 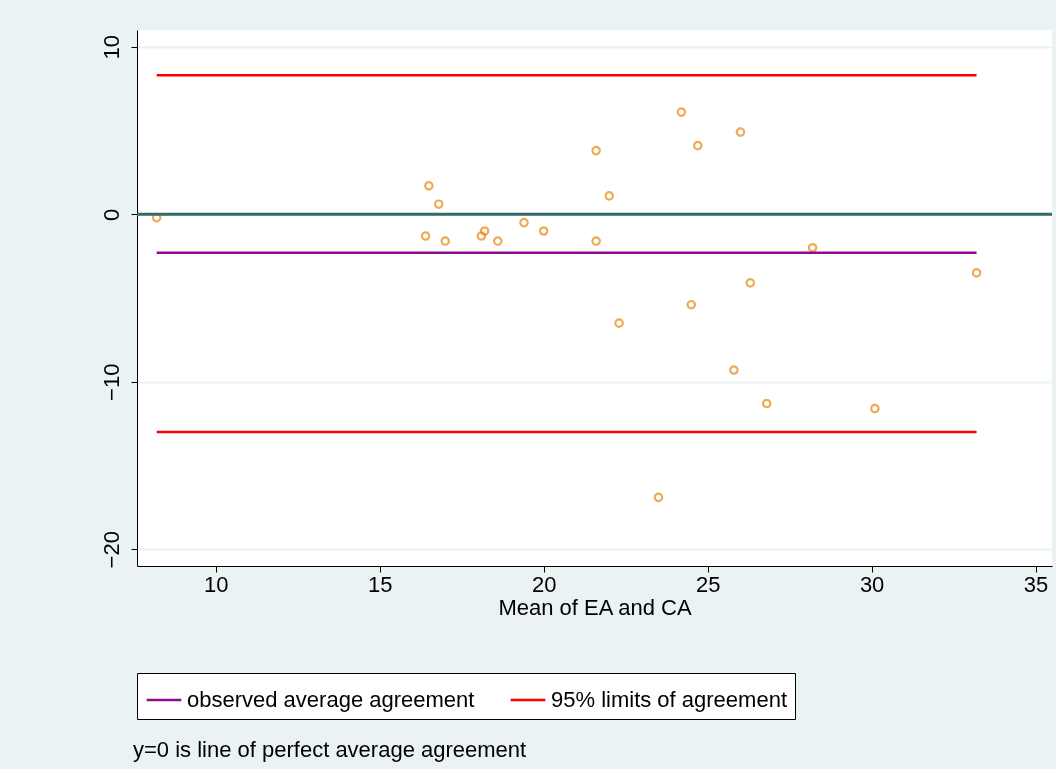 What do you see at coordinates (1036, 584) in the screenshot?
I see `x-tick-label: 35` at bounding box center [1036, 584].